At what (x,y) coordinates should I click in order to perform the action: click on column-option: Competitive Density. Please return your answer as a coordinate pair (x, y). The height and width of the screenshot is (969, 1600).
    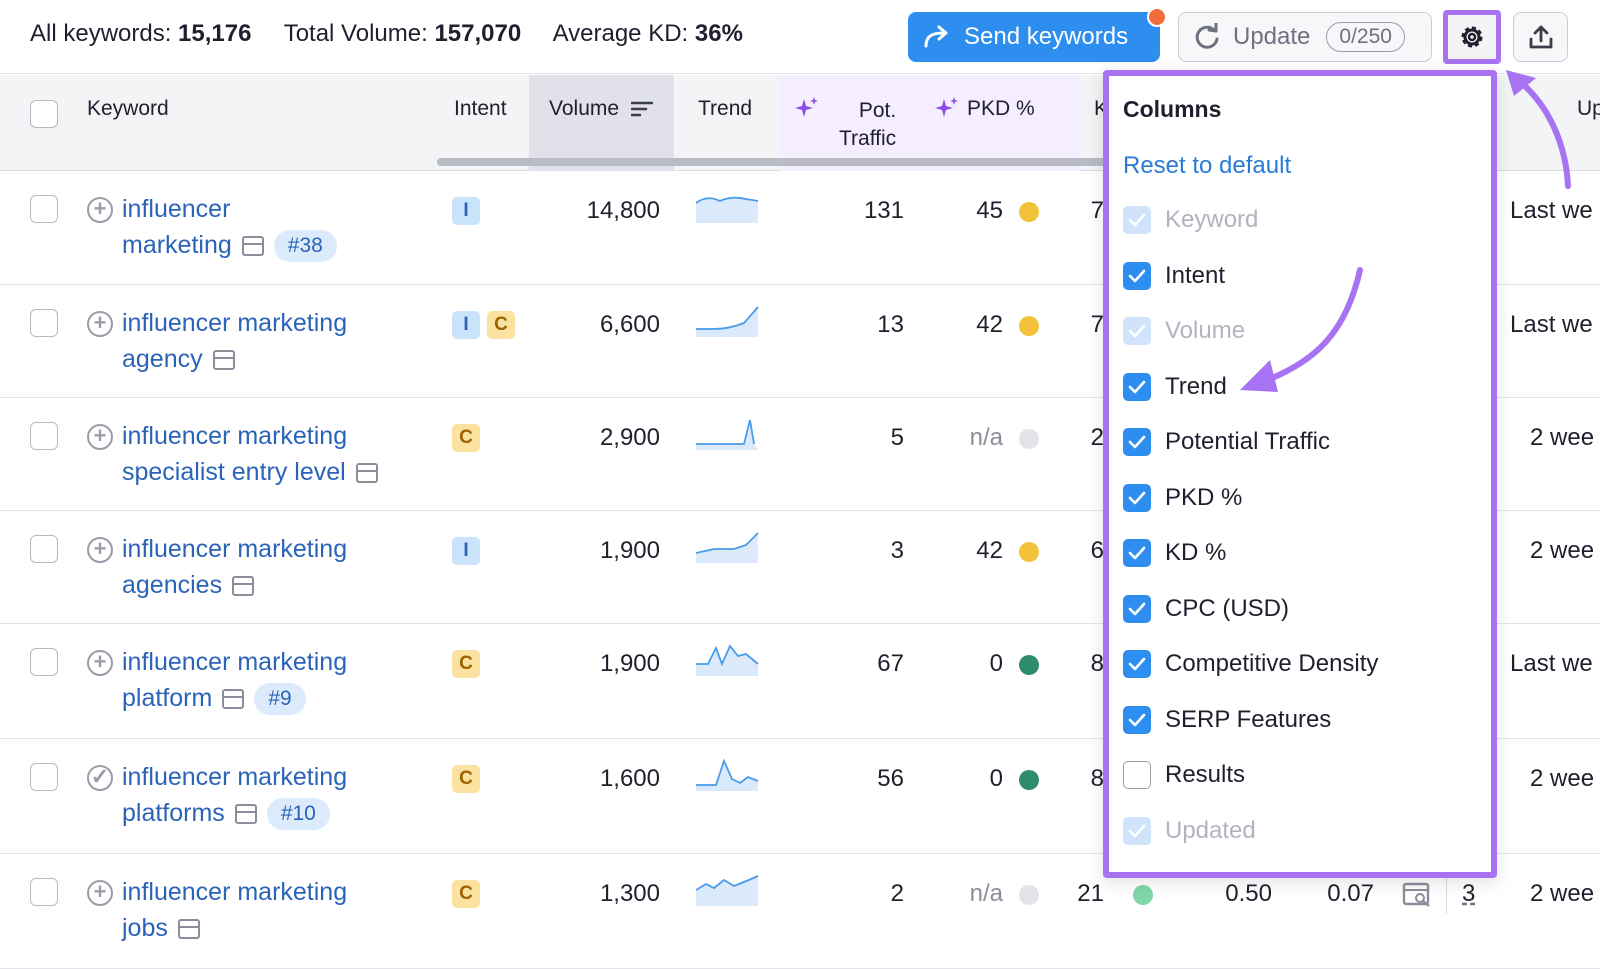
    Looking at the image, I should click on (1250, 664).